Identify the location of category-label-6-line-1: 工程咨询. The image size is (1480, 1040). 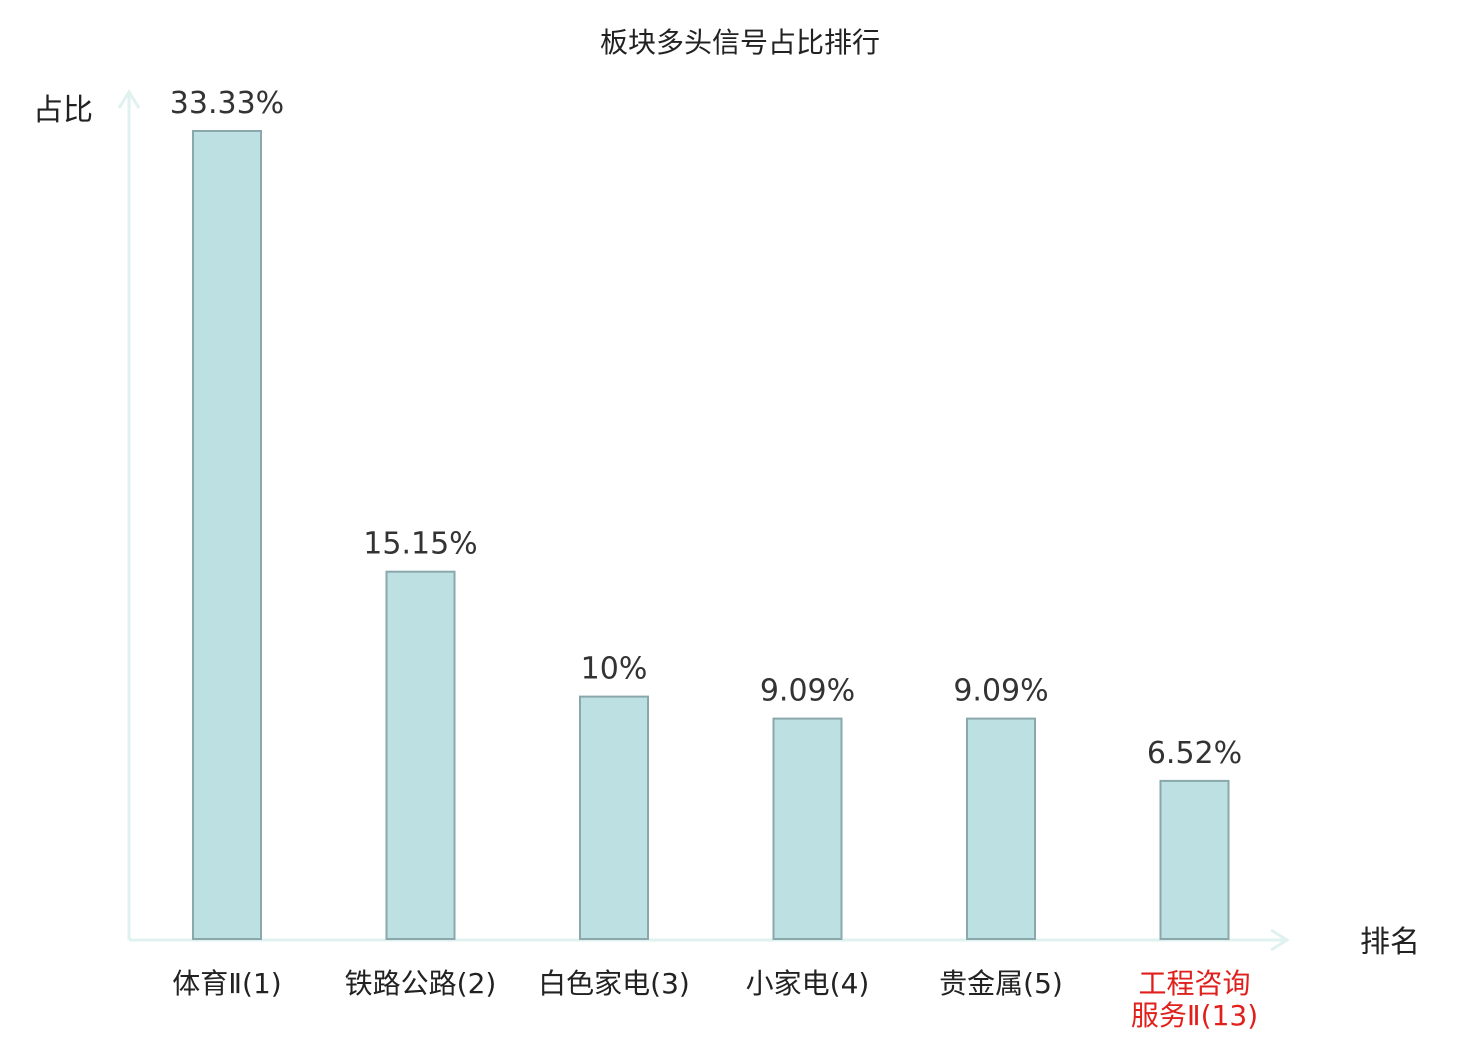
(1194, 983).